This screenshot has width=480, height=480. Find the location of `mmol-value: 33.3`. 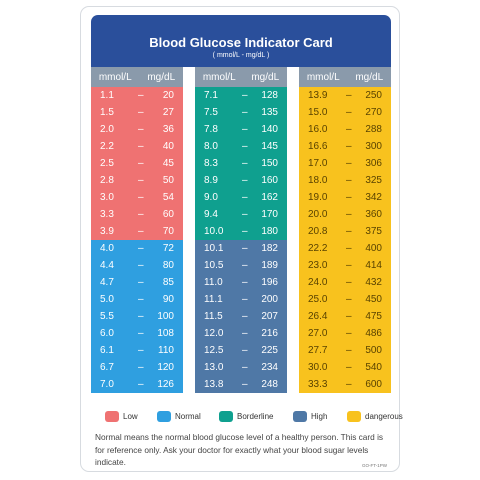

mmol-value: 33.3 is located at coordinates (318, 384).